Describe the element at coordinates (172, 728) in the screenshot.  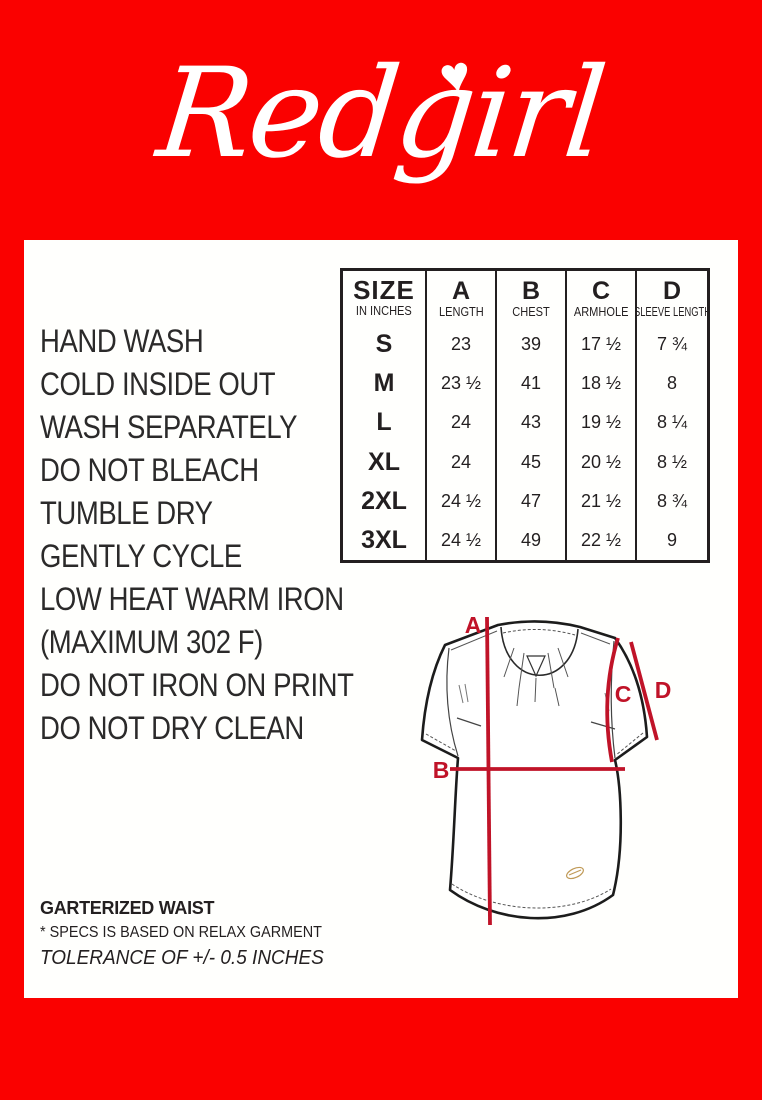
I see `care-line-no-dry-clean: DO NOT DRY CLEAN` at that location.